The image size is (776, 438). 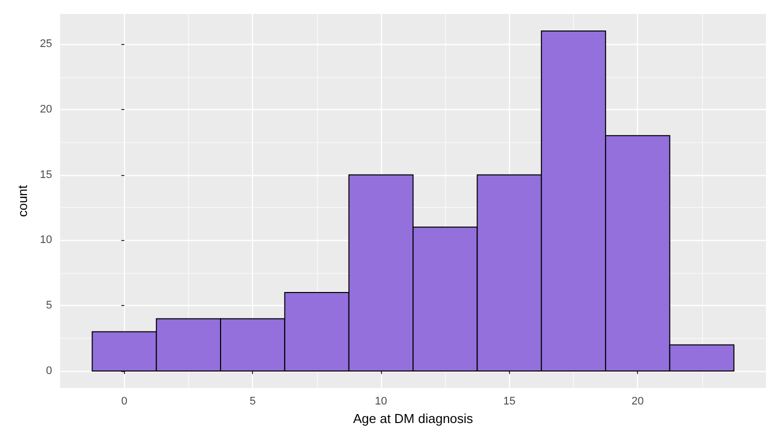 What do you see at coordinates (381, 402) in the screenshot?
I see `x-tick-label: 10` at bounding box center [381, 402].